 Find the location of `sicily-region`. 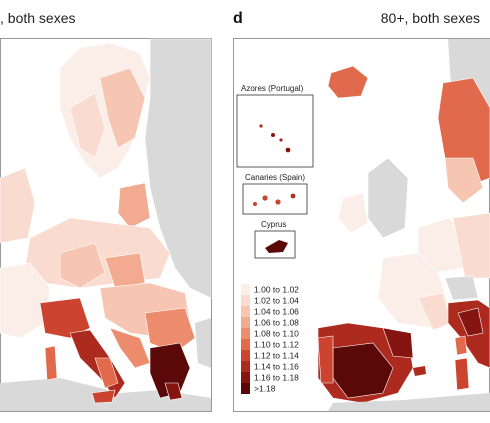

sicily-region is located at coordinates (103, 396).